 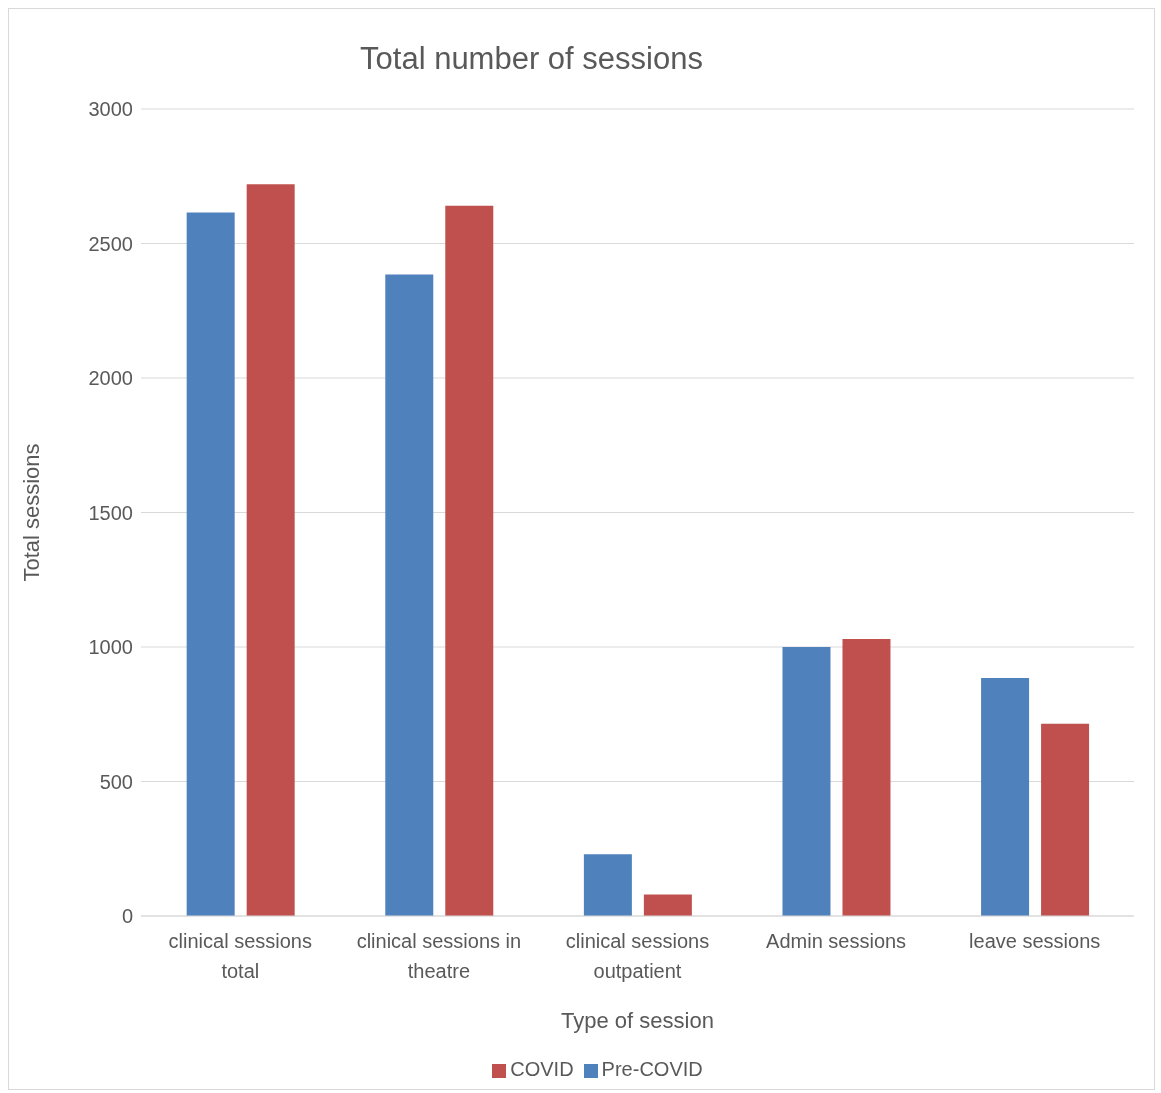 What do you see at coordinates (127, 916) in the screenshot?
I see `y-tick-label: 0` at bounding box center [127, 916].